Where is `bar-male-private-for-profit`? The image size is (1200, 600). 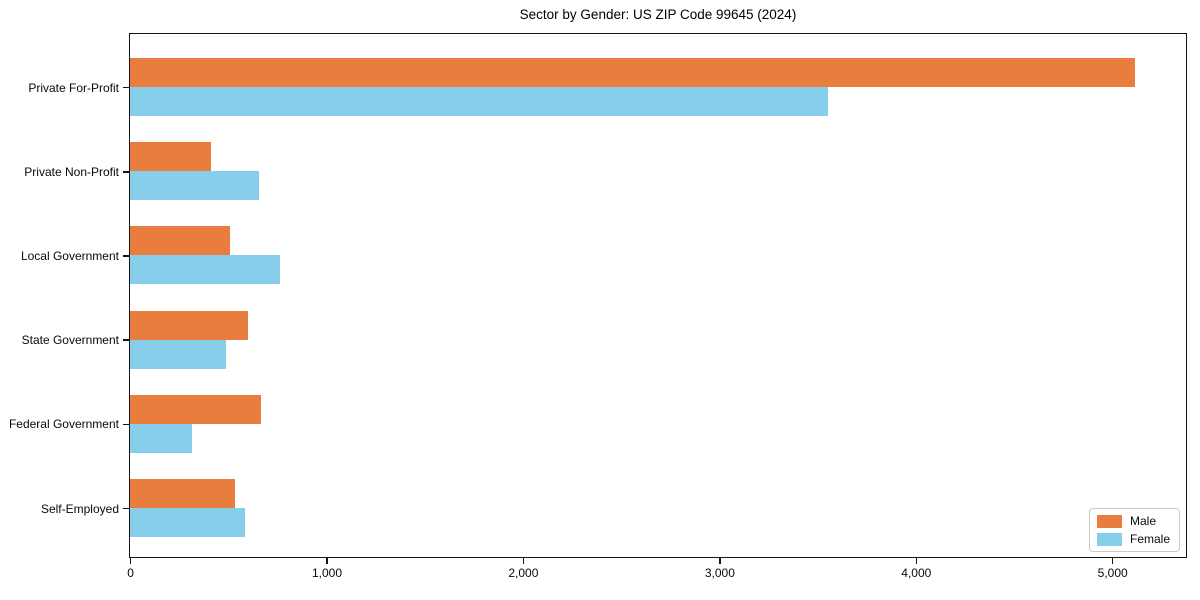
bar-male-private-for-profit is located at coordinates (632, 72).